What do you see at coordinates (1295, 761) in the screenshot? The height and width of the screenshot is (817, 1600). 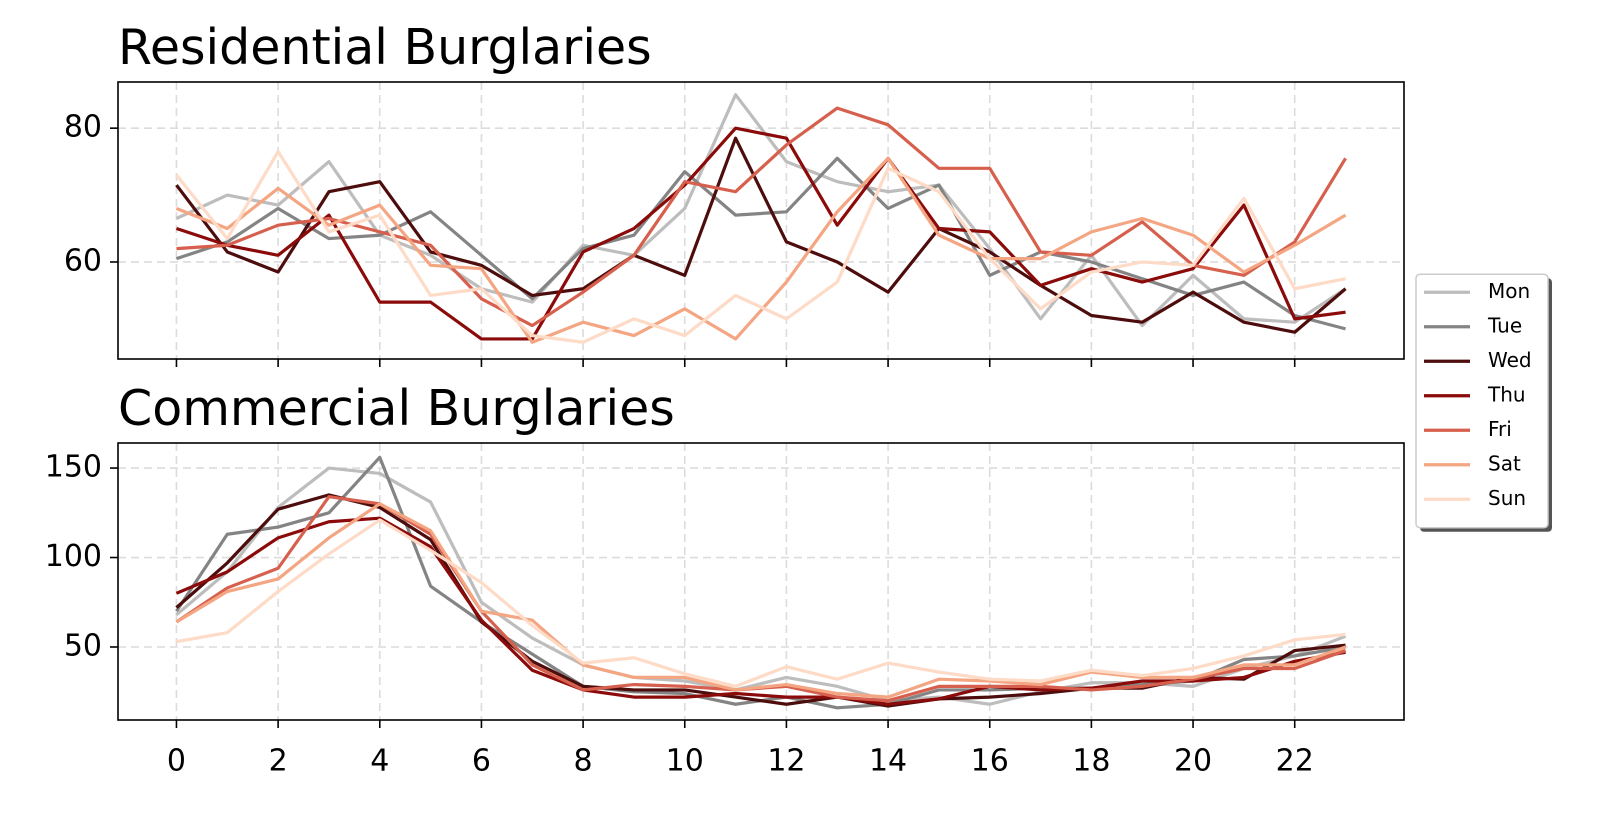 I see `x-tick-label: 22` at bounding box center [1295, 761].